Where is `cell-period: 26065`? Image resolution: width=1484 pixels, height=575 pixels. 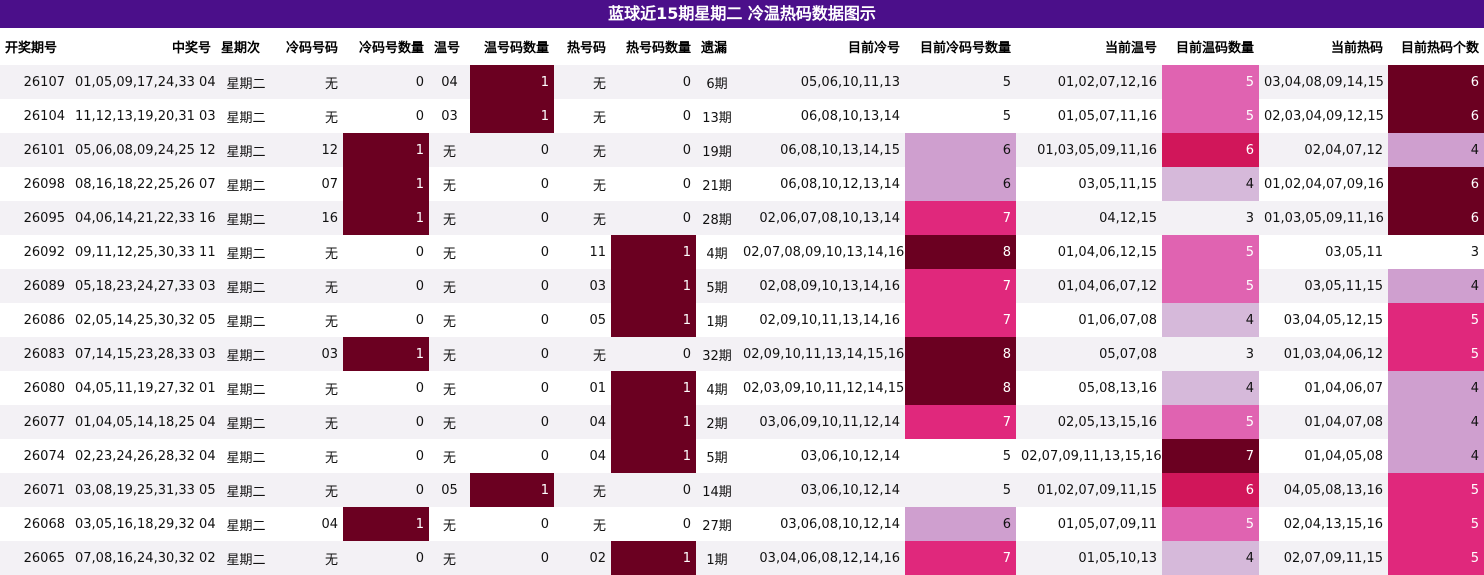 cell-period: 26065 is located at coordinates (35, 558).